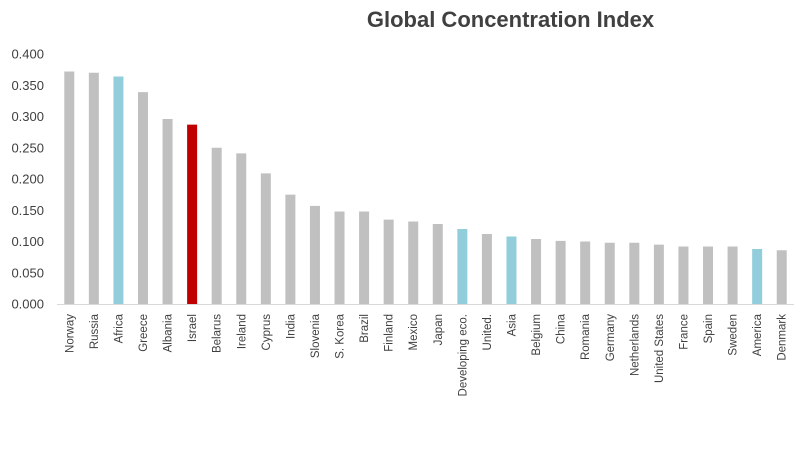 This screenshot has width=800, height=450. I want to click on bar-belarus, so click(216, 225).